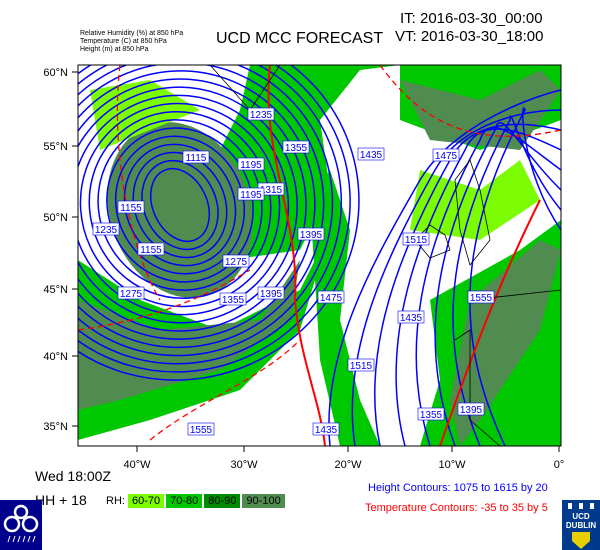 This screenshot has width=600, height=550. What do you see at coordinates (244, 465) in the screenshot?
I see `lon-label: 30°W` at bounding box center [244, 465].